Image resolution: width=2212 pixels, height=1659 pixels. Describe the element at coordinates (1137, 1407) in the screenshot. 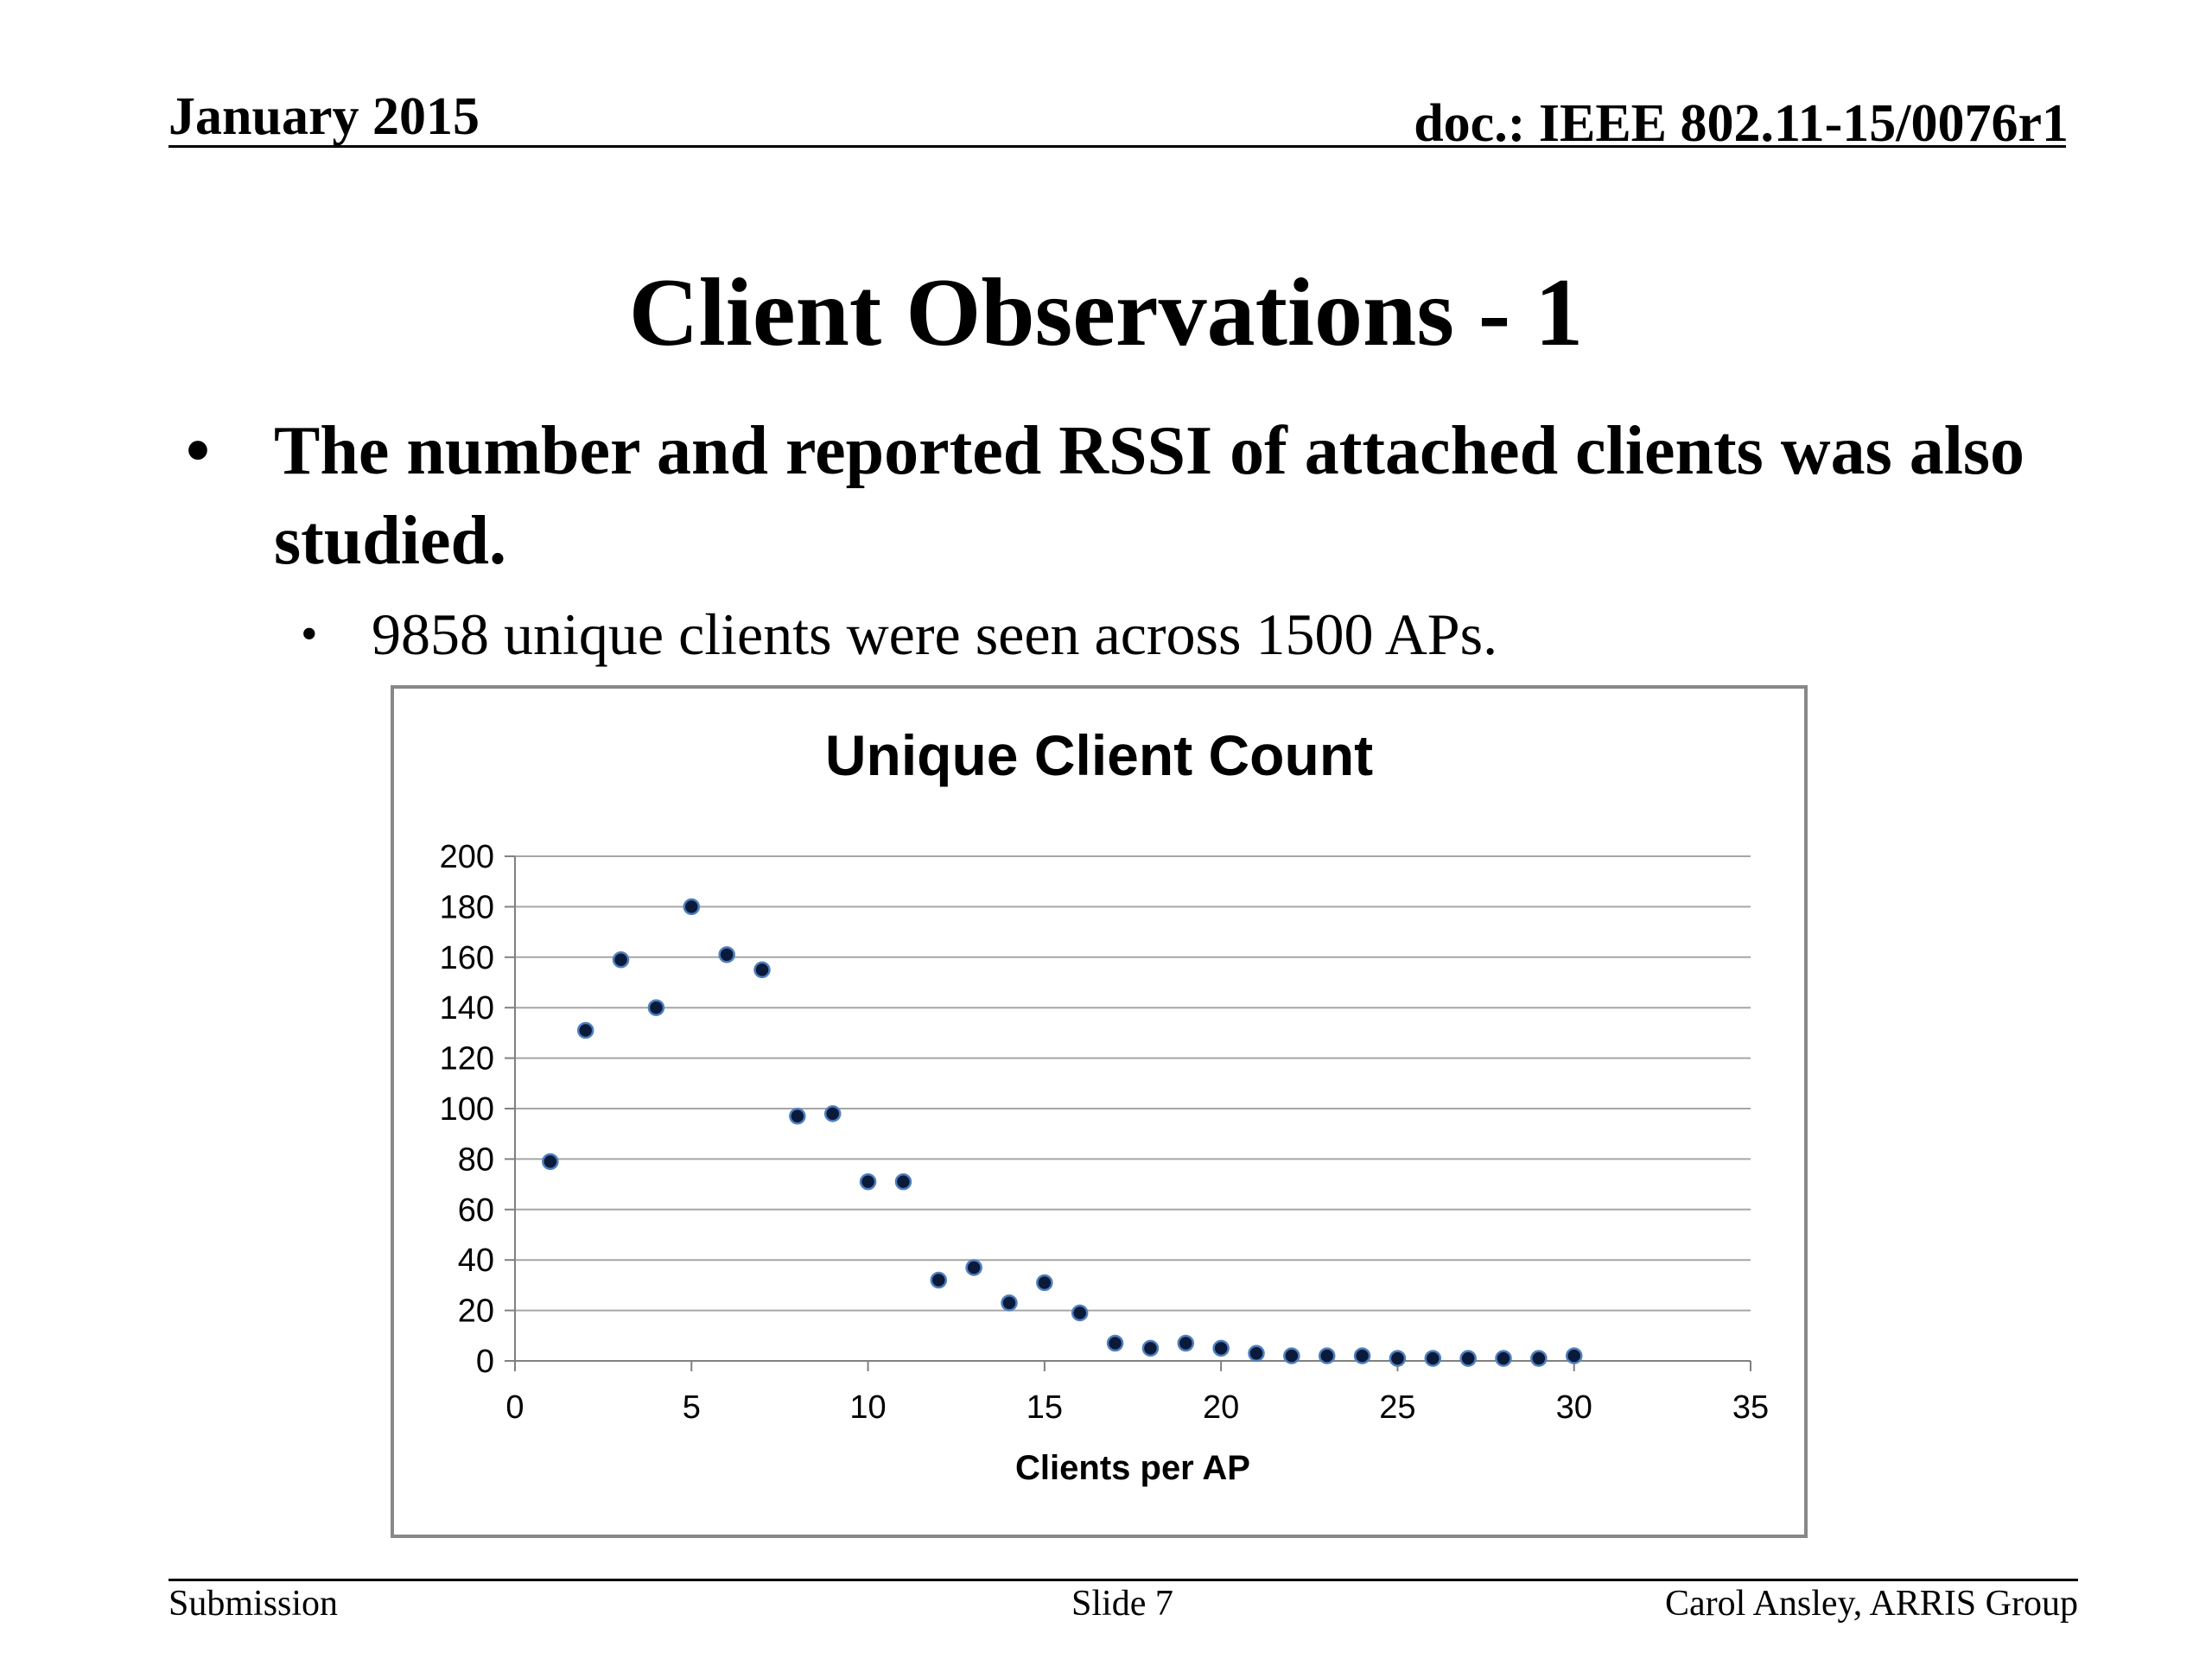

I see `x-tick-labels: 0 5 10 15 20 25 30 35` at that location.